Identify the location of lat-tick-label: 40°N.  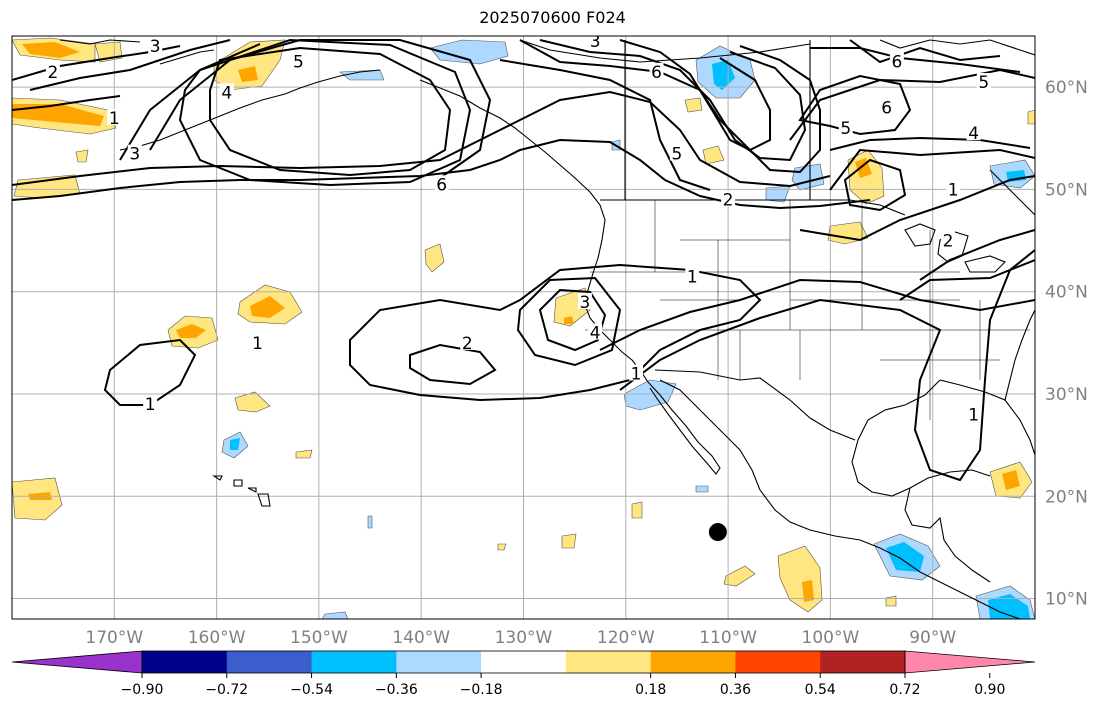
(1066, 293).